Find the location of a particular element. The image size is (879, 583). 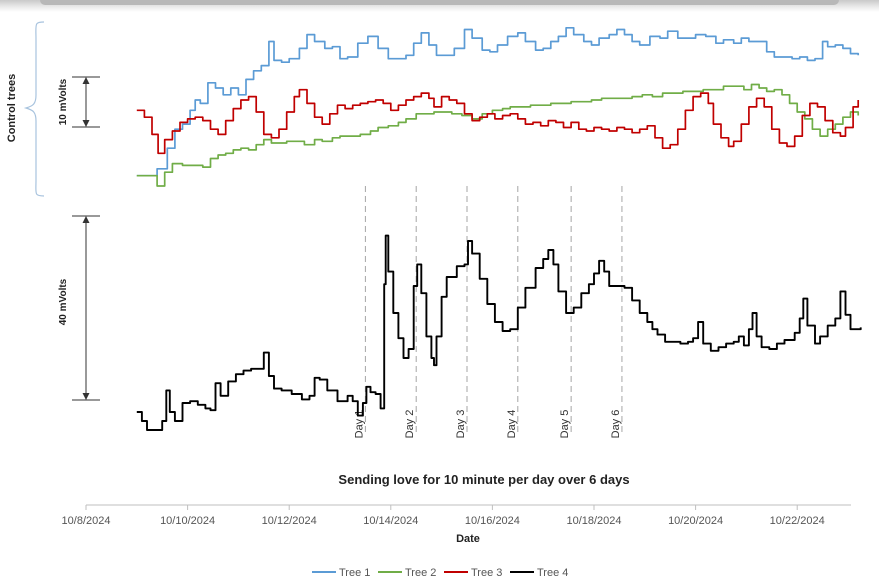

legend-label: Tree 3 is located at coordinates (486, 573).